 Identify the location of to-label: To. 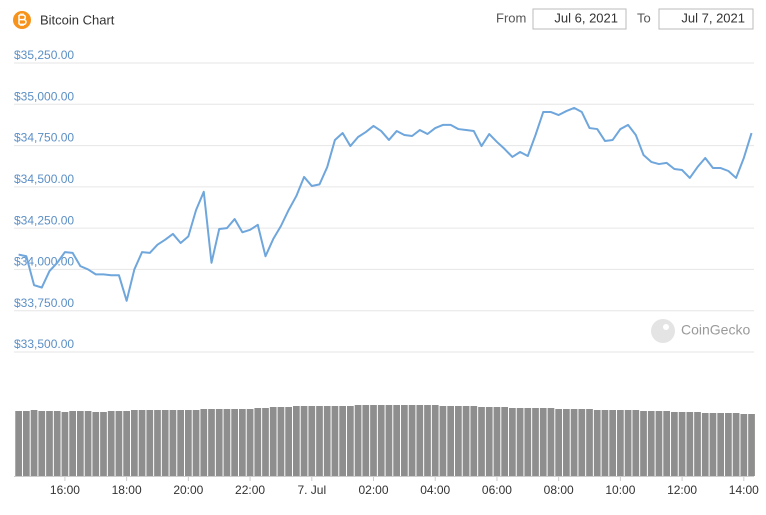
(644, 17).